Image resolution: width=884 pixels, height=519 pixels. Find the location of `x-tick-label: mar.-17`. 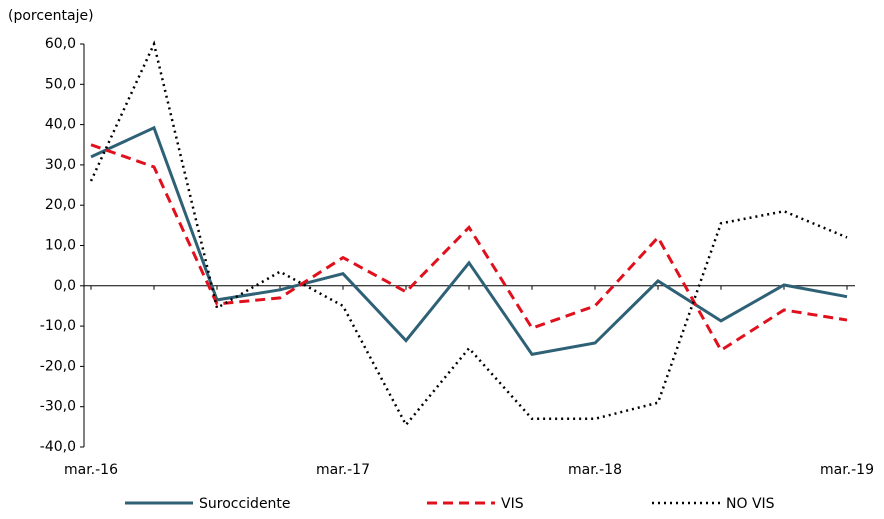

x-tick-label: mar.-17 is located at coordinates (343, 470).